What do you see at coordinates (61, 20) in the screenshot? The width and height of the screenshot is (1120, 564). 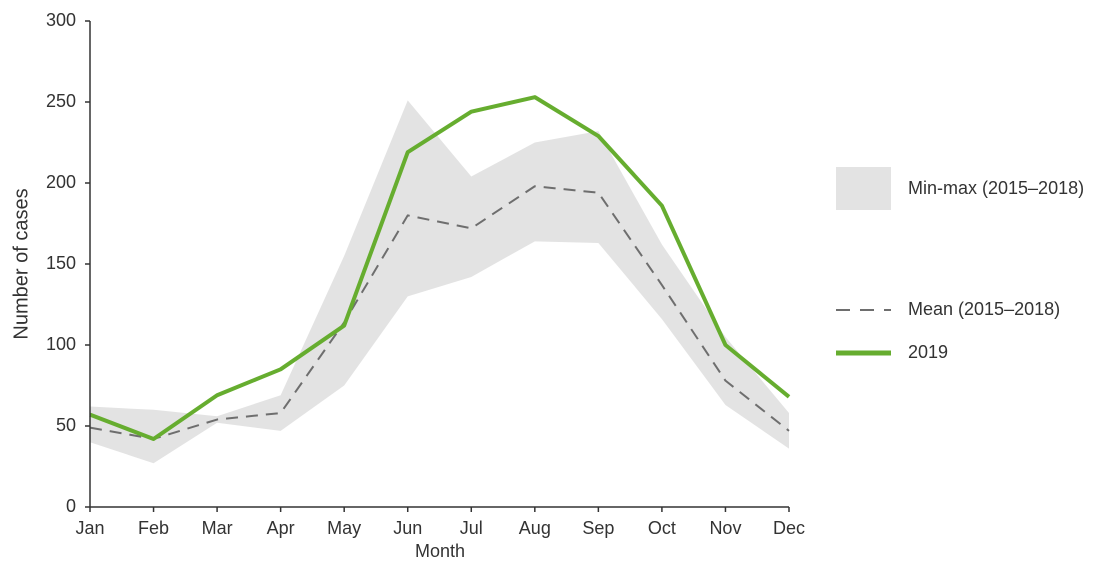 I see `y-tick-label: 300` at bounding box center [61, 20].